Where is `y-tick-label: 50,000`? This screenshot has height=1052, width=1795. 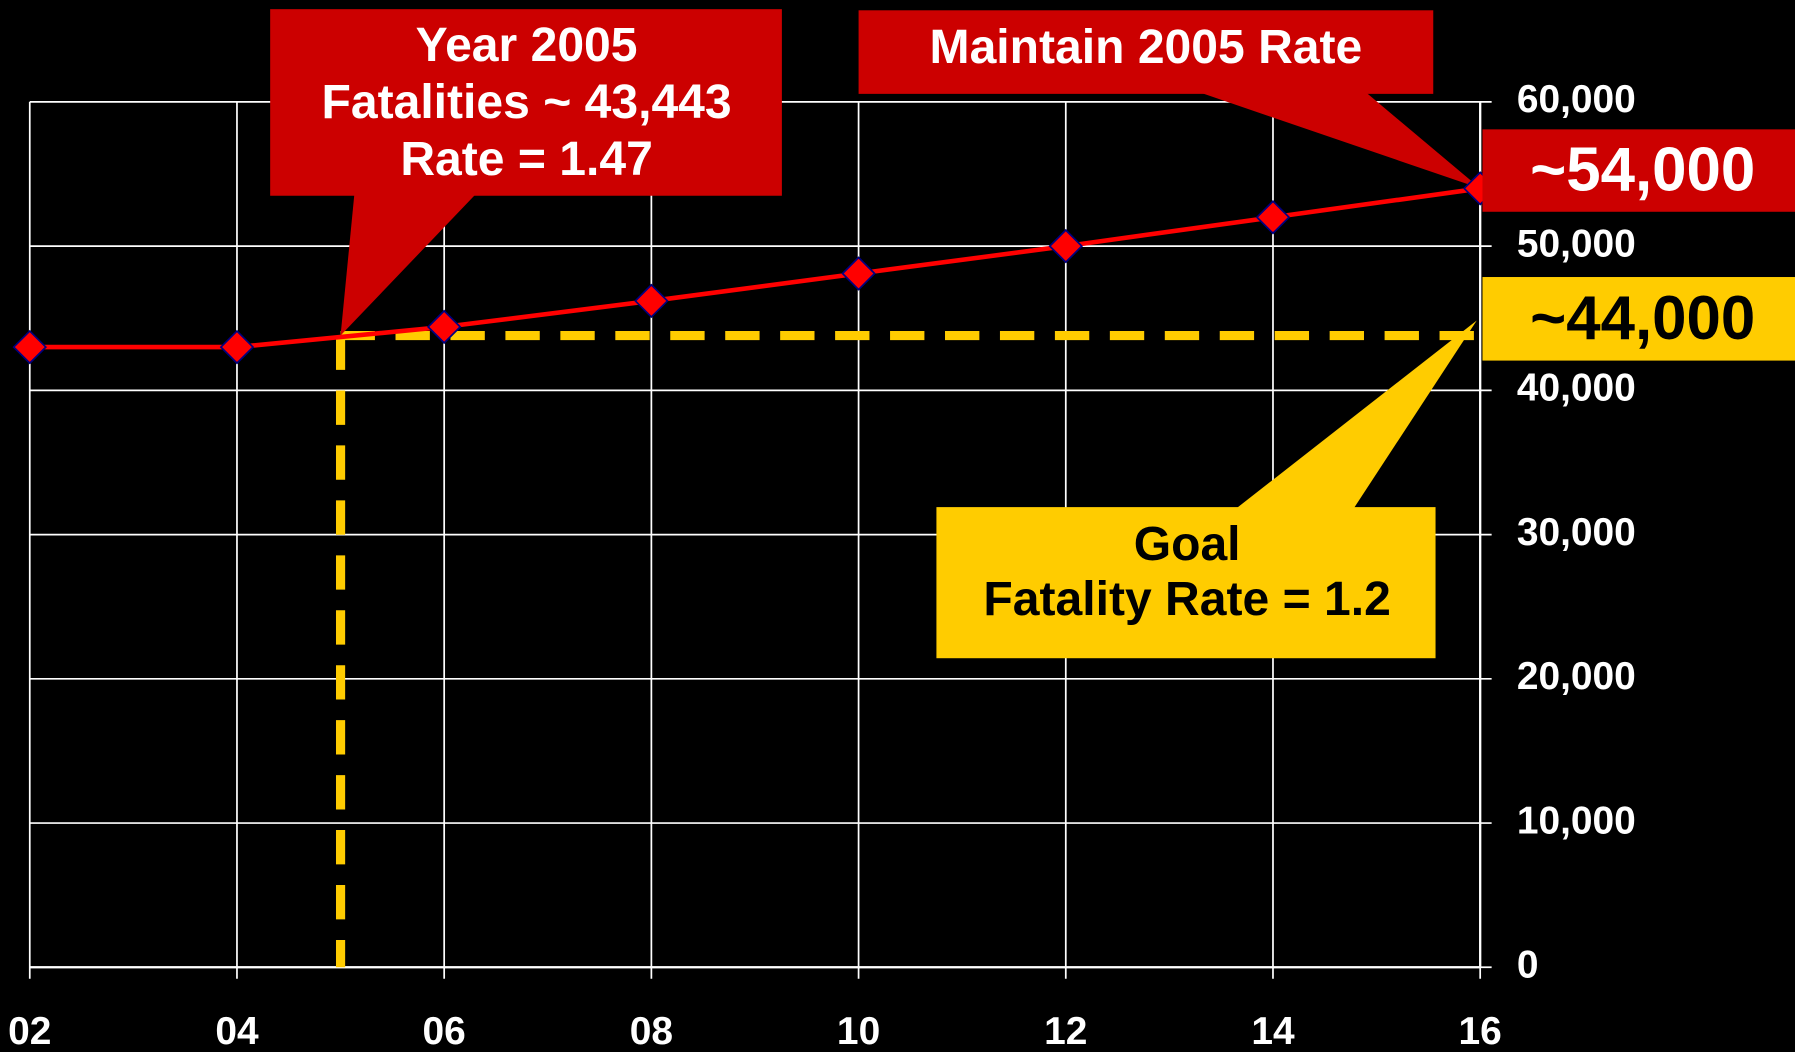
y-tick-label: 50,000 is located at coordinates (1576, 243).